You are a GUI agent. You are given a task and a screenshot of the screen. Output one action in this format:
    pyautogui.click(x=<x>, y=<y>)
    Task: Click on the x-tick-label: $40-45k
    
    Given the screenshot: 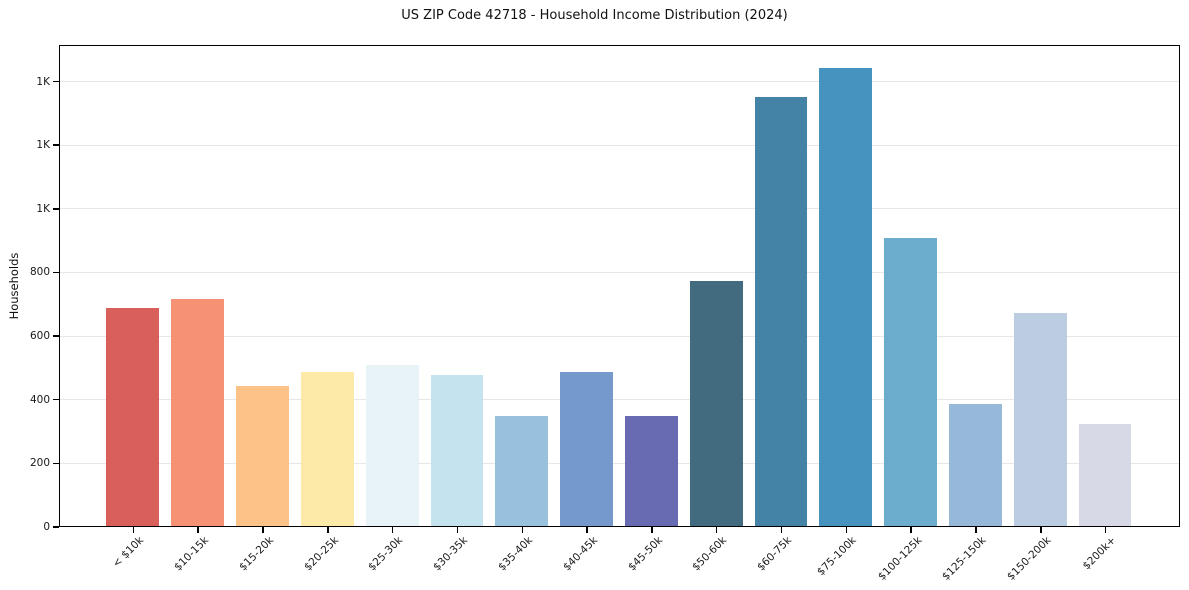 What is the action you would take?
    pyautogui.click(x=580, y=554)
    